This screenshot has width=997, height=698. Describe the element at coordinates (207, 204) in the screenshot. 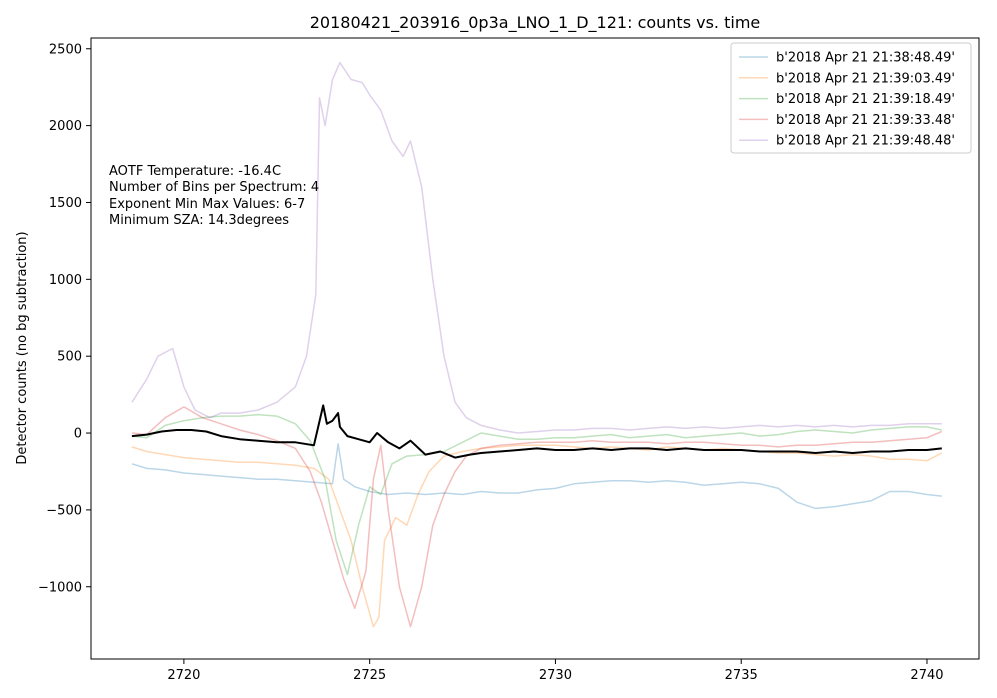

I see `annotation-line: Exponent Min Max Values: 6-7` at that location.